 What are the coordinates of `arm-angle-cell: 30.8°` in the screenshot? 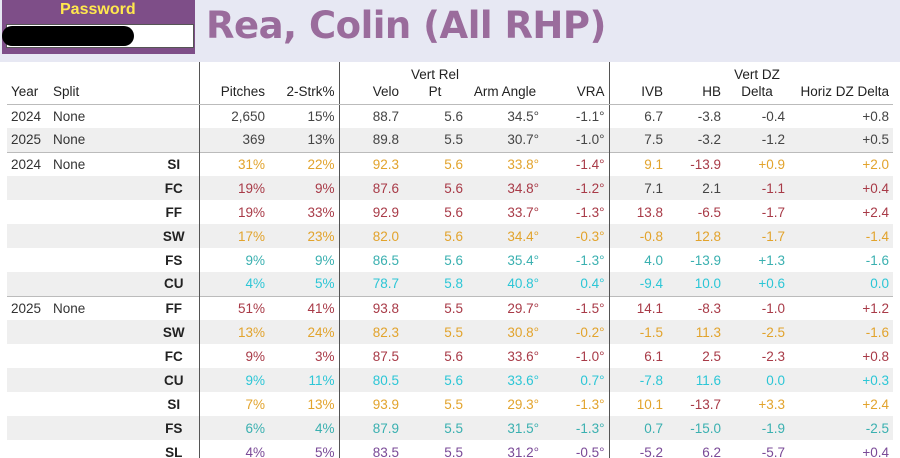 It's located at (505, 332).